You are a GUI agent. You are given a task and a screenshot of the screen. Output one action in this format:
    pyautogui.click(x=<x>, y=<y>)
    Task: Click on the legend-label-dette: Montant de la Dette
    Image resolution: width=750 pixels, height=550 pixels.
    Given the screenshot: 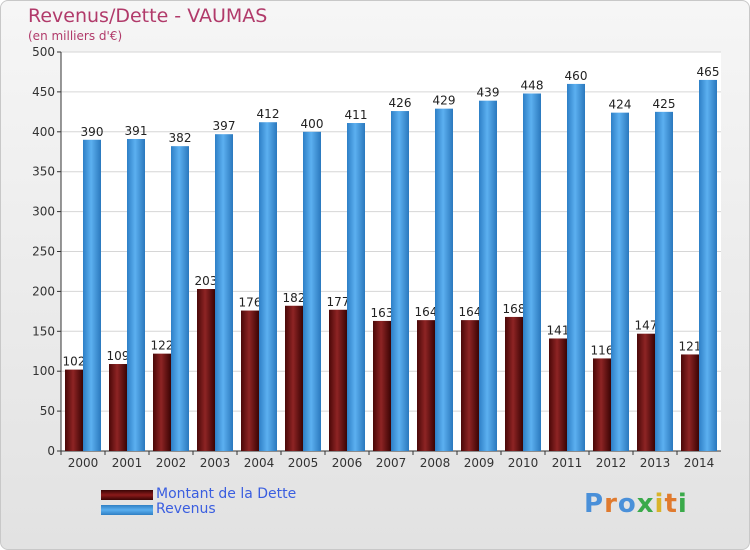 What is the action you would take?
    pyautogui.click(x=226, y=494)
    